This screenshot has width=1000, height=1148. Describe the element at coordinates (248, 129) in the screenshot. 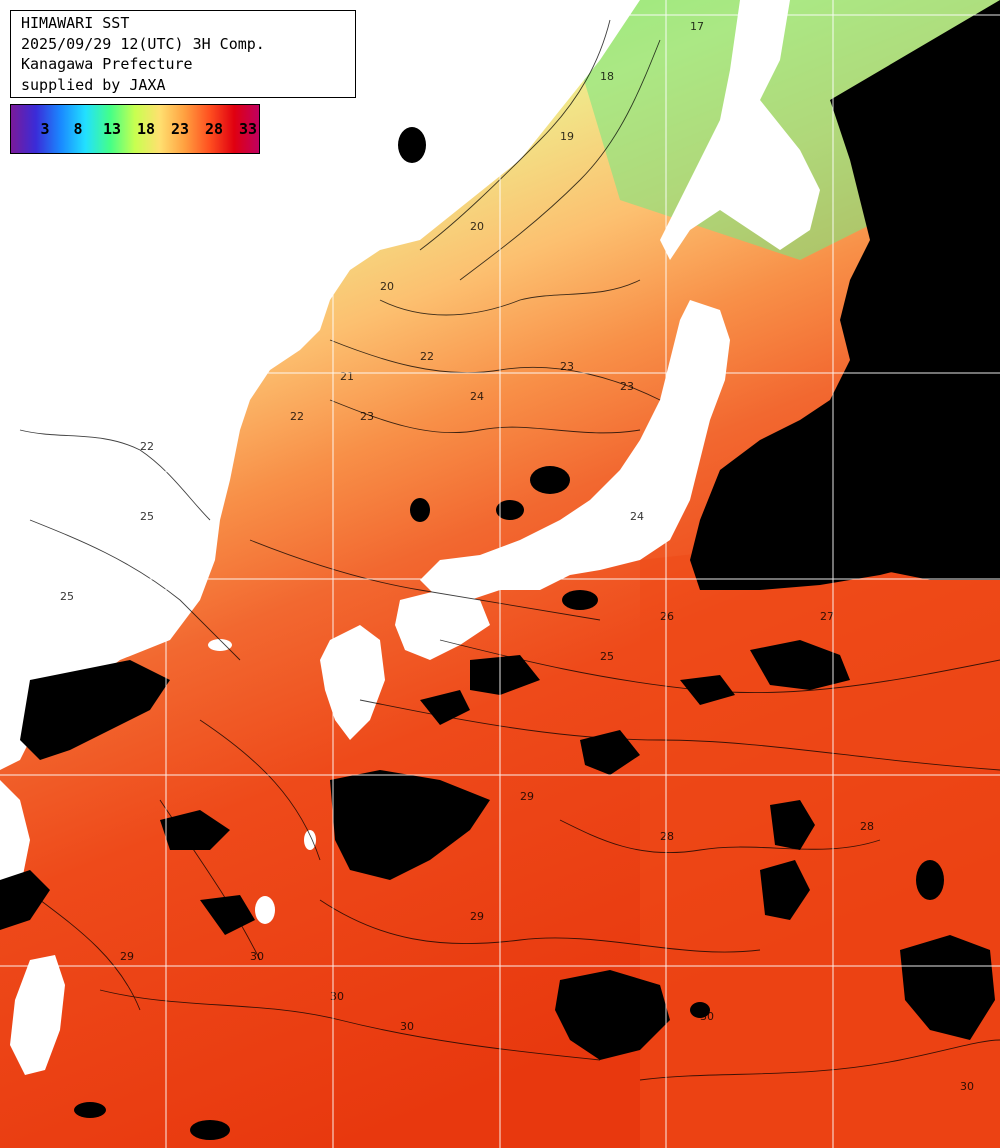

I see `legend-tick-label: 33` at that location.